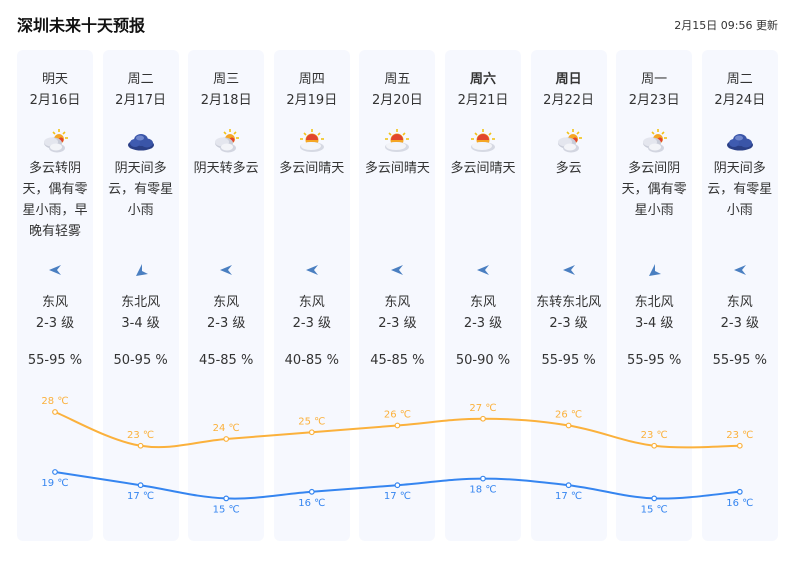  What do you see at coordinates (312, 100) in the screenshot?
I see `day-date: 2月19日` at bounding box center [312, 100].